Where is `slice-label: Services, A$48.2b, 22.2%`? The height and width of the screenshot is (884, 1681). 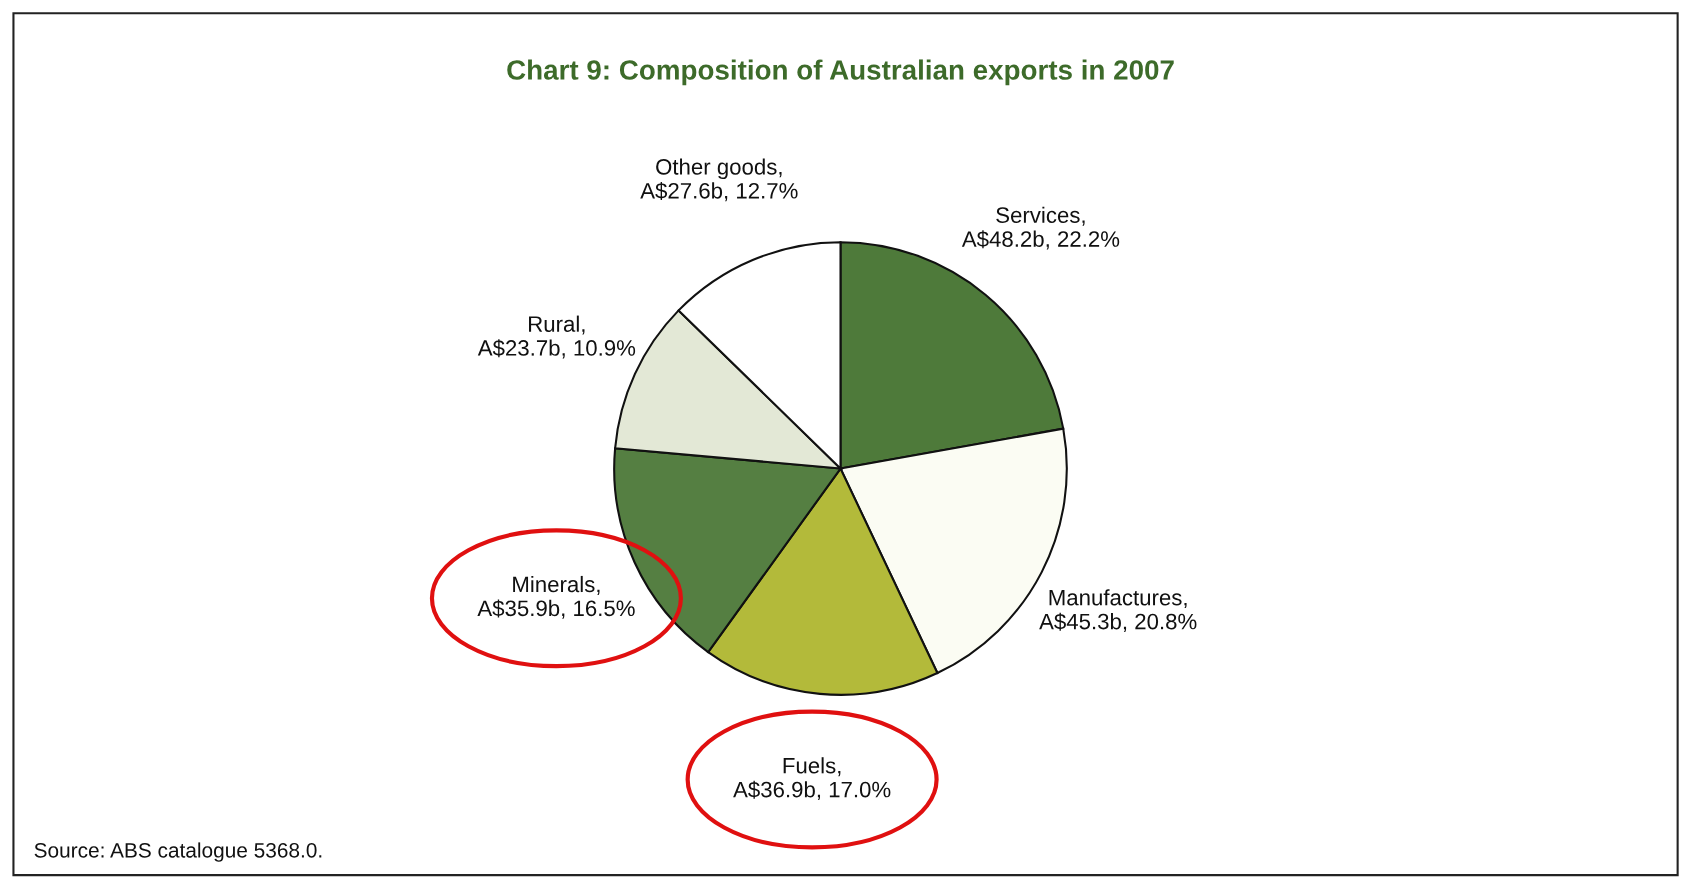 slice-label: Services, A$48.2b, 22.2% is located at coordinates (1040, 228).